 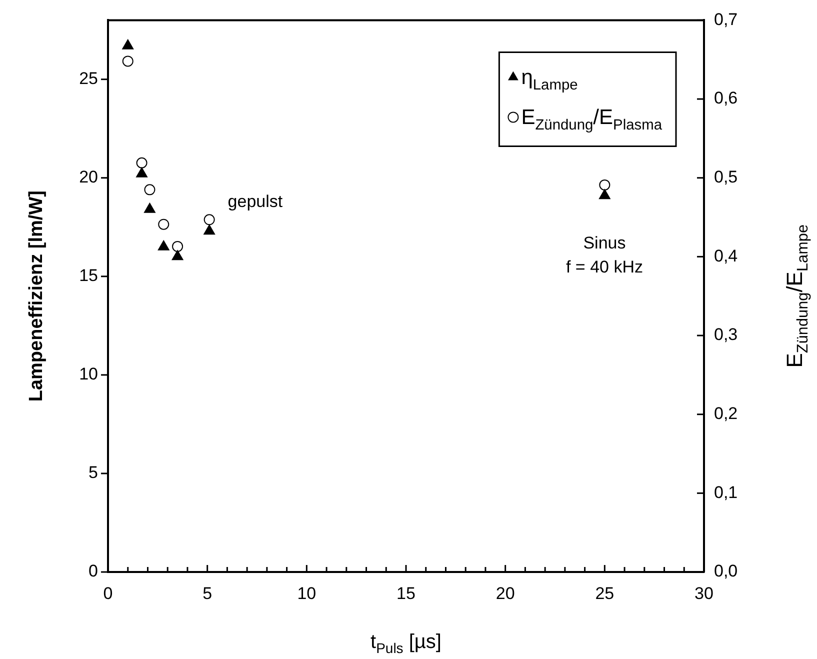 What do you see at coordinates (726, 492) in the screenshot?
I see `y2-tick-label: 0,1` at bounding box center [726, 492].